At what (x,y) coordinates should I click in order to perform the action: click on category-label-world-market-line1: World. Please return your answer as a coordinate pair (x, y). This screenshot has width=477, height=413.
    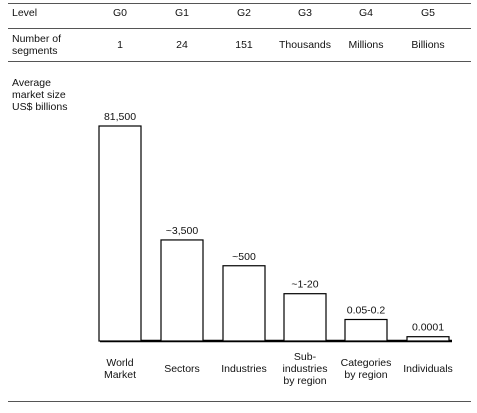
    Looking at the image, I should click on (119, 363).